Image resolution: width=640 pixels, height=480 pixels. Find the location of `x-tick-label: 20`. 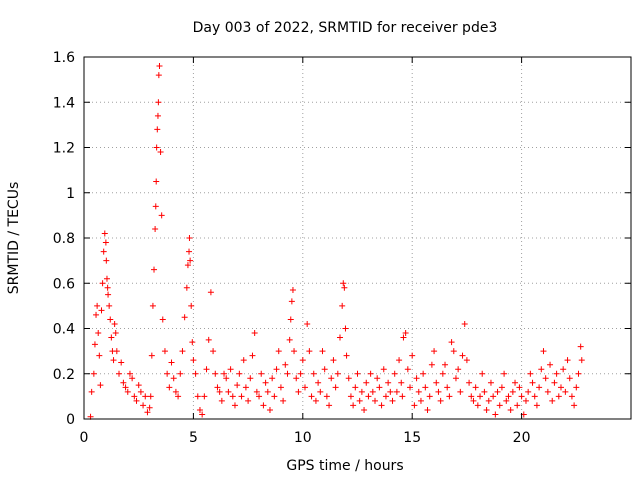

x-tick-label: 20 is located at coordinates (522, 438).